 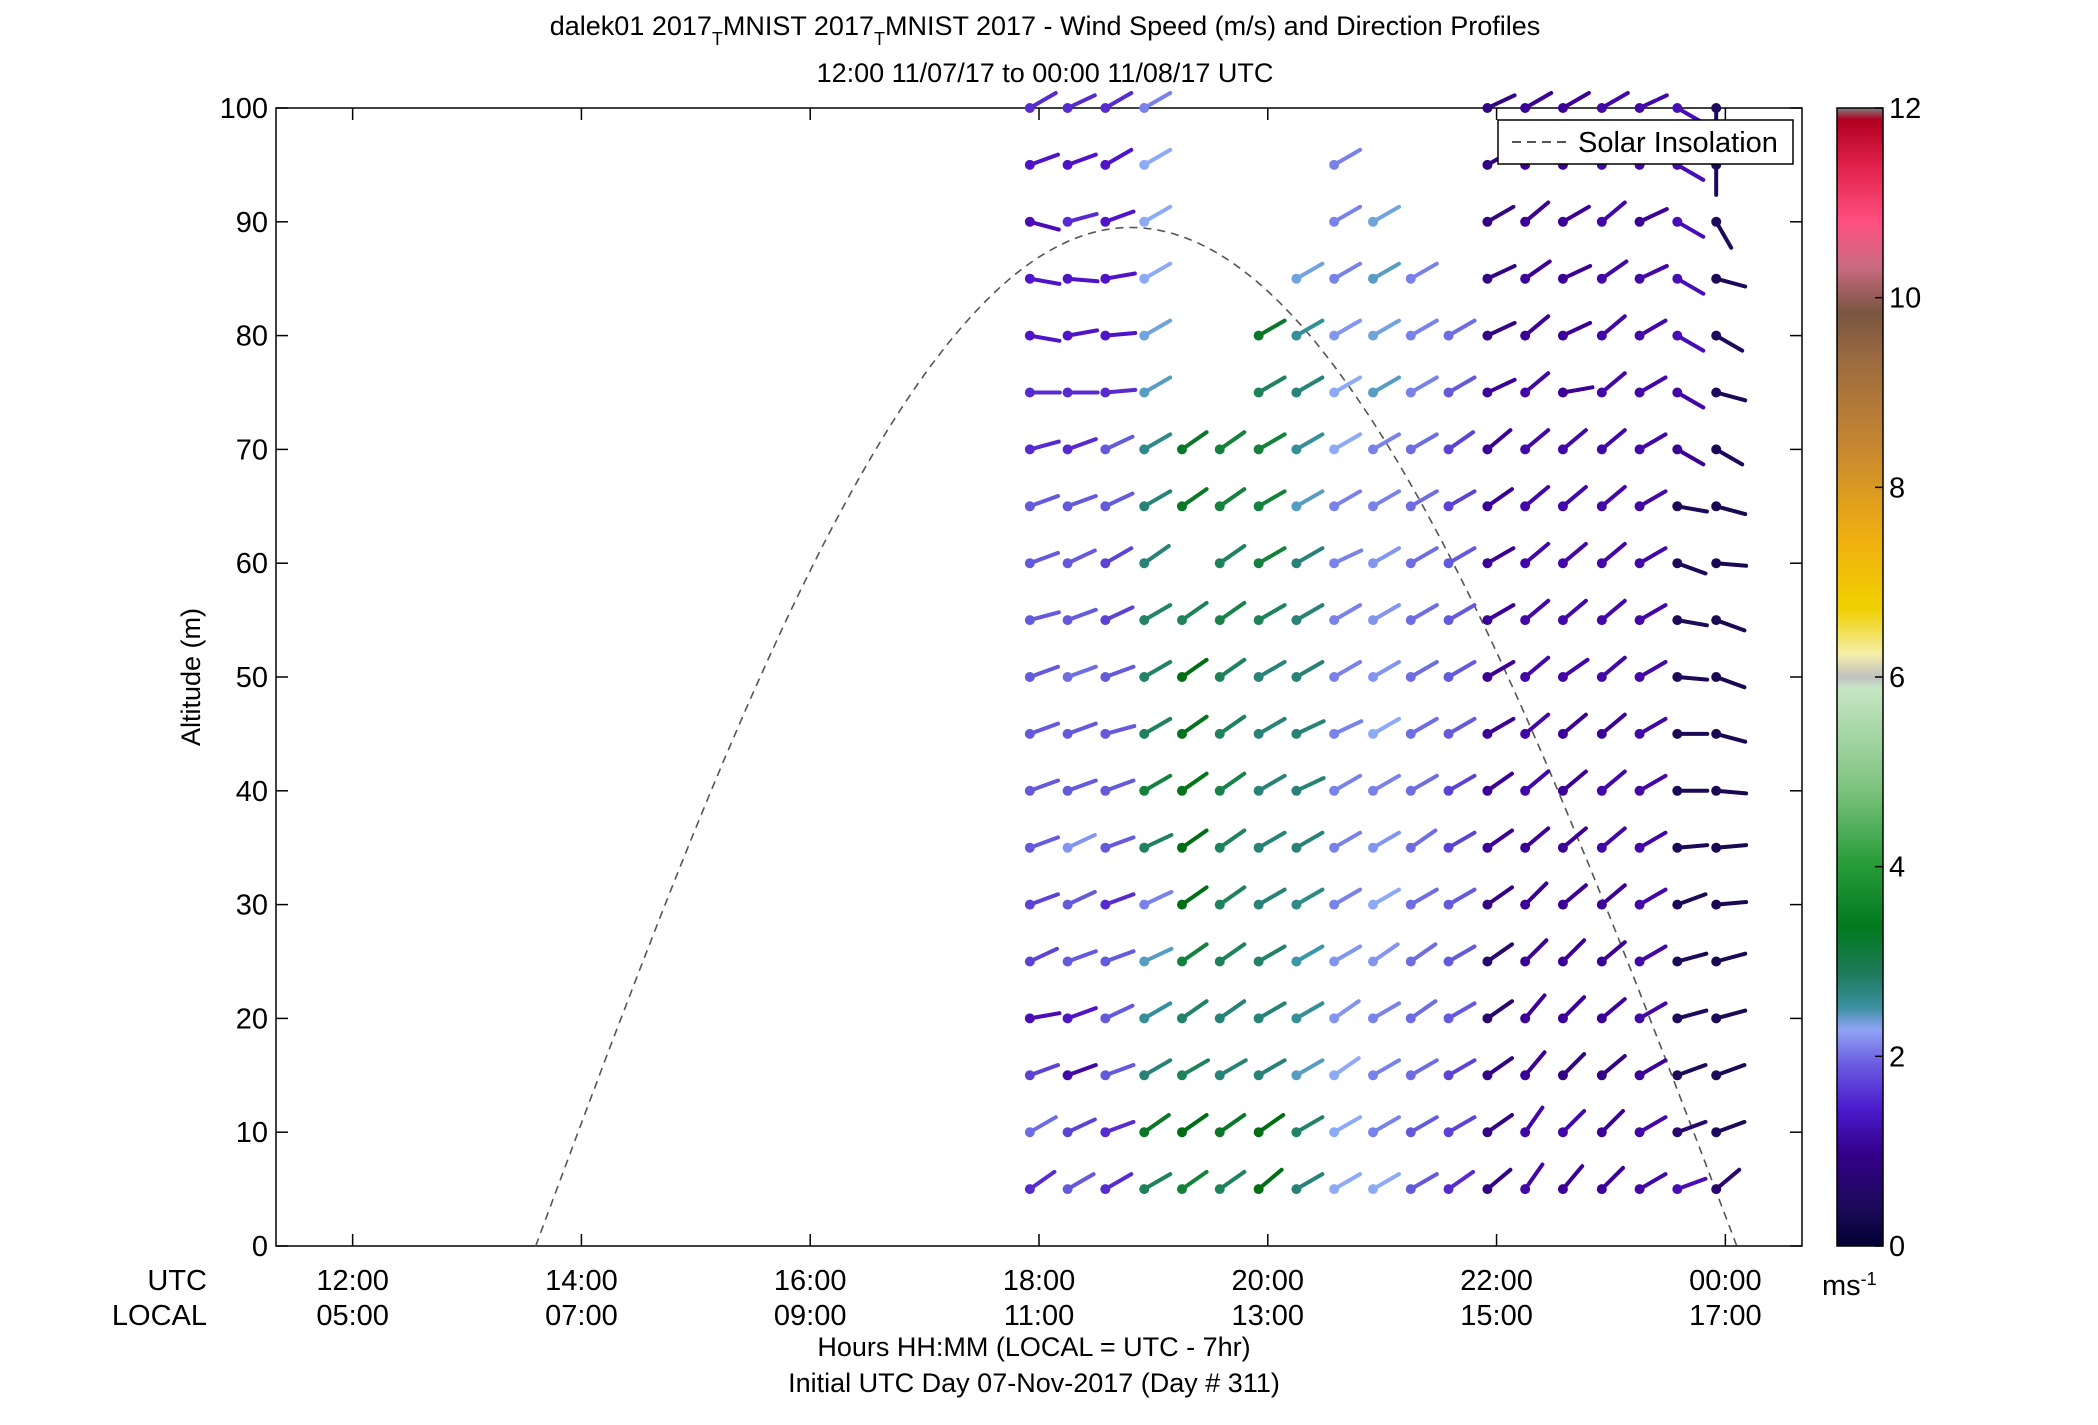 What do you see at coordinates (252, 337) in the screenshot?
I see `y-tick-label: 80` at bounding box center [252, 337].